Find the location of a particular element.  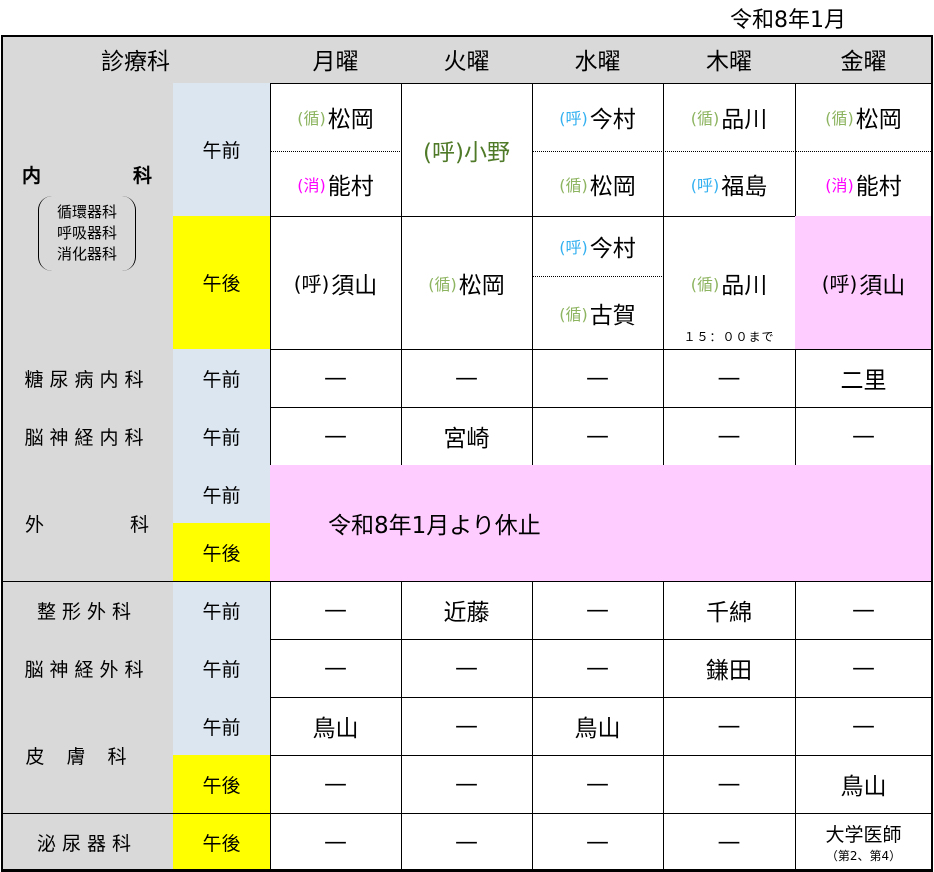

cell-mon: — is located at coordinates (336, 668).